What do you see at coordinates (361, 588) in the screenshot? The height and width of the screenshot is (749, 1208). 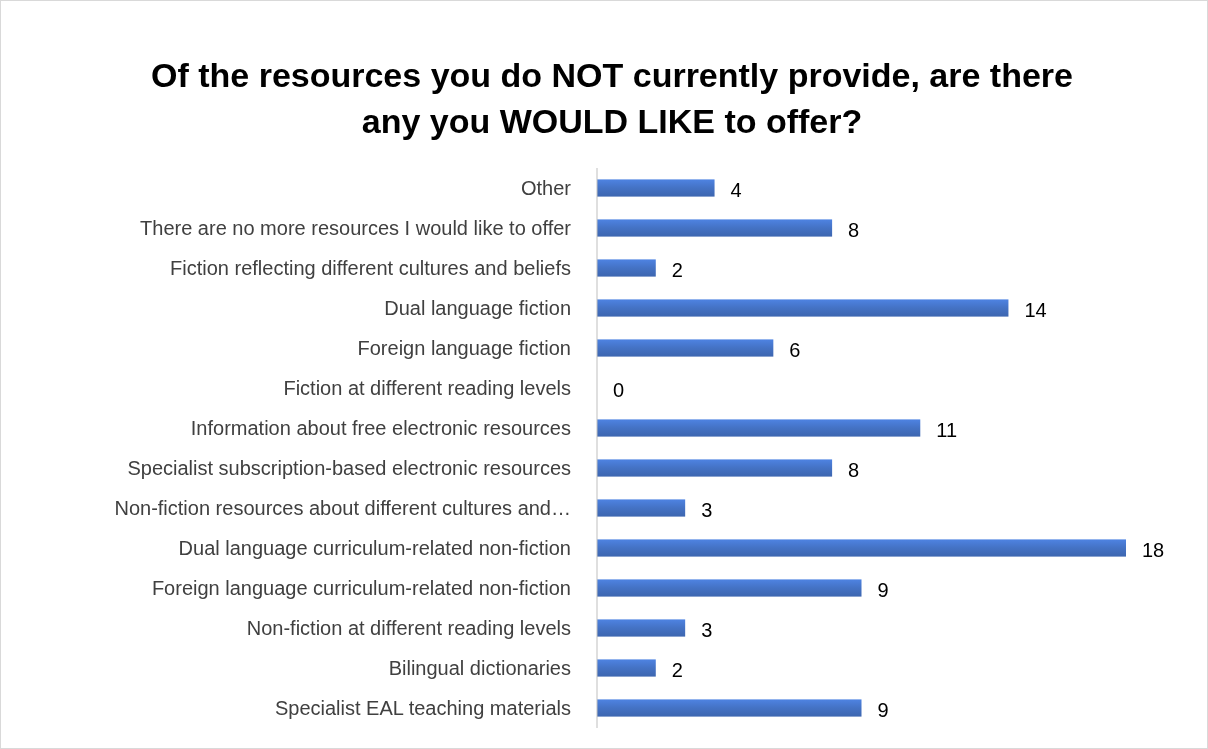 I see `y-tick-label: Foreign language curriculum-related non-fiction` at bounding box center [361, 588].